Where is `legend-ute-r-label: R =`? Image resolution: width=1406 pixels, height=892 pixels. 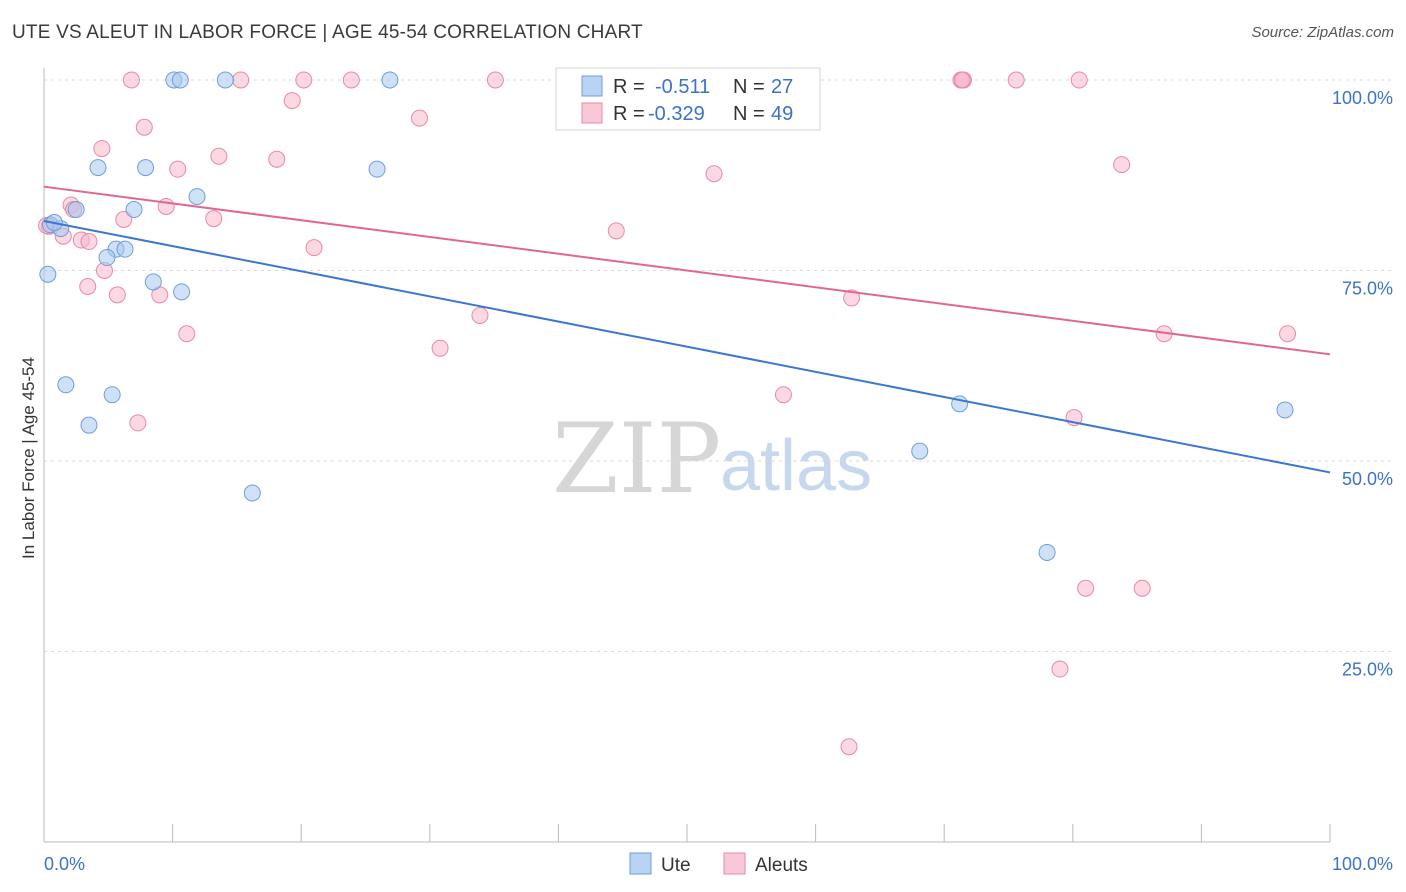
legend-ute-r-label: R = is located at coordinates (629, 87).